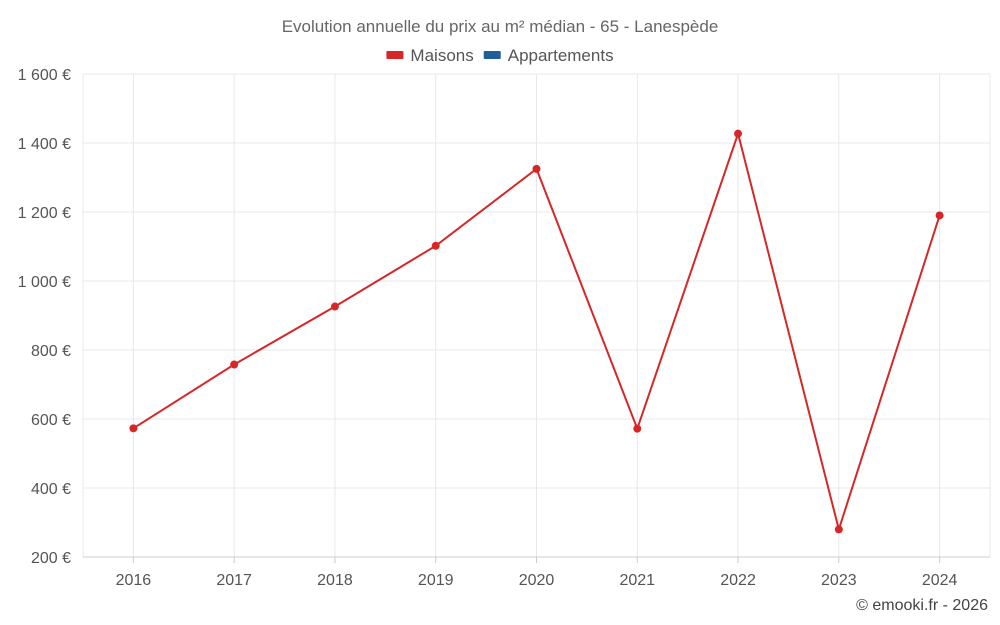 This screenshot has height=625, width=1000. I want to click on y-tick-label: 200 €, so click(51, 558).